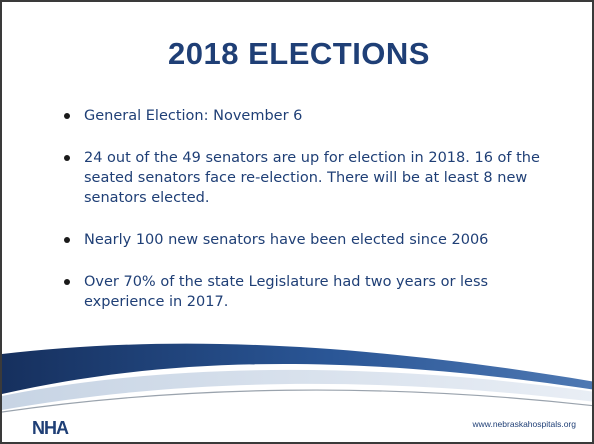  I want to click on nha-logo: NHA, so click(51, 428).